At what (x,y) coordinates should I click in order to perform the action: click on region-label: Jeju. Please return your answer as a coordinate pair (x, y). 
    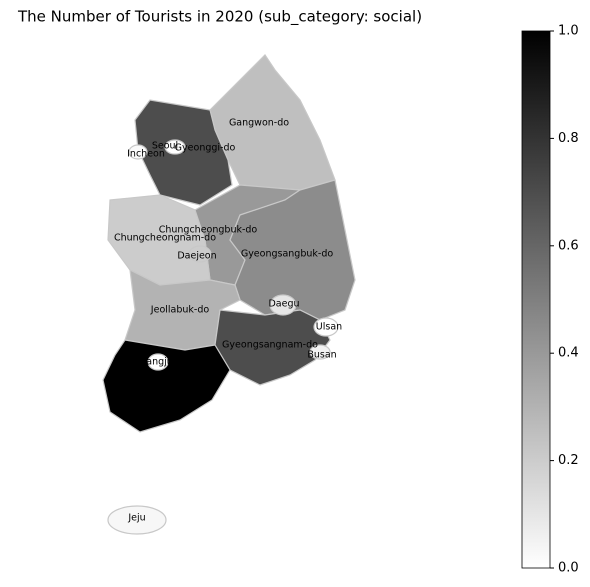
    Looking at the image, I should click on (136, 518).